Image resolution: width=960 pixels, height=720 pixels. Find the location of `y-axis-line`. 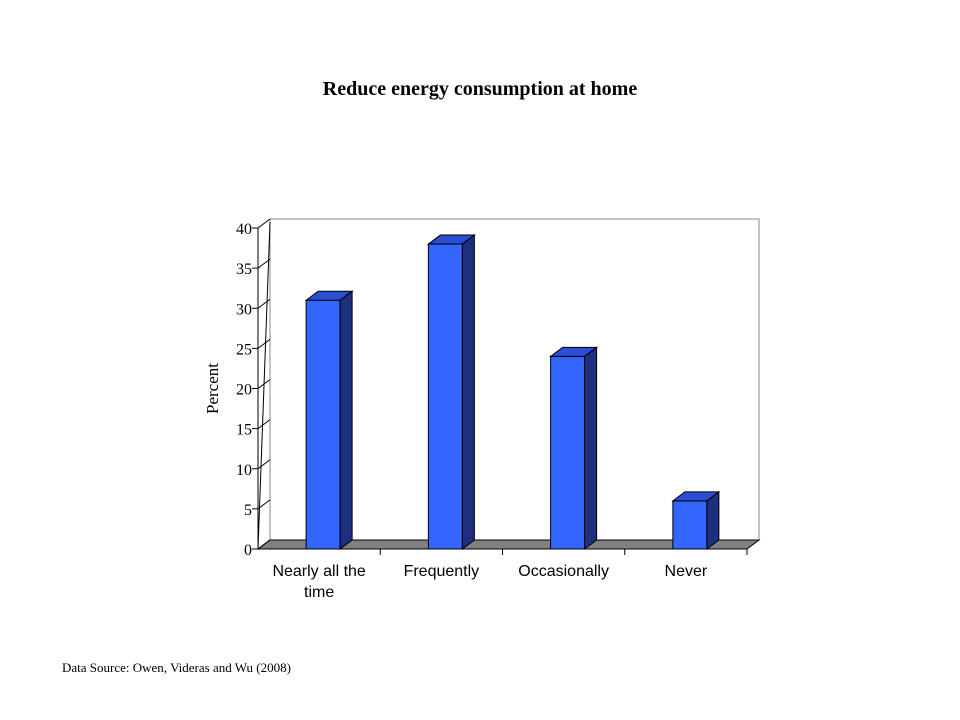

y-axis-line is located at coordinates (264, 385).